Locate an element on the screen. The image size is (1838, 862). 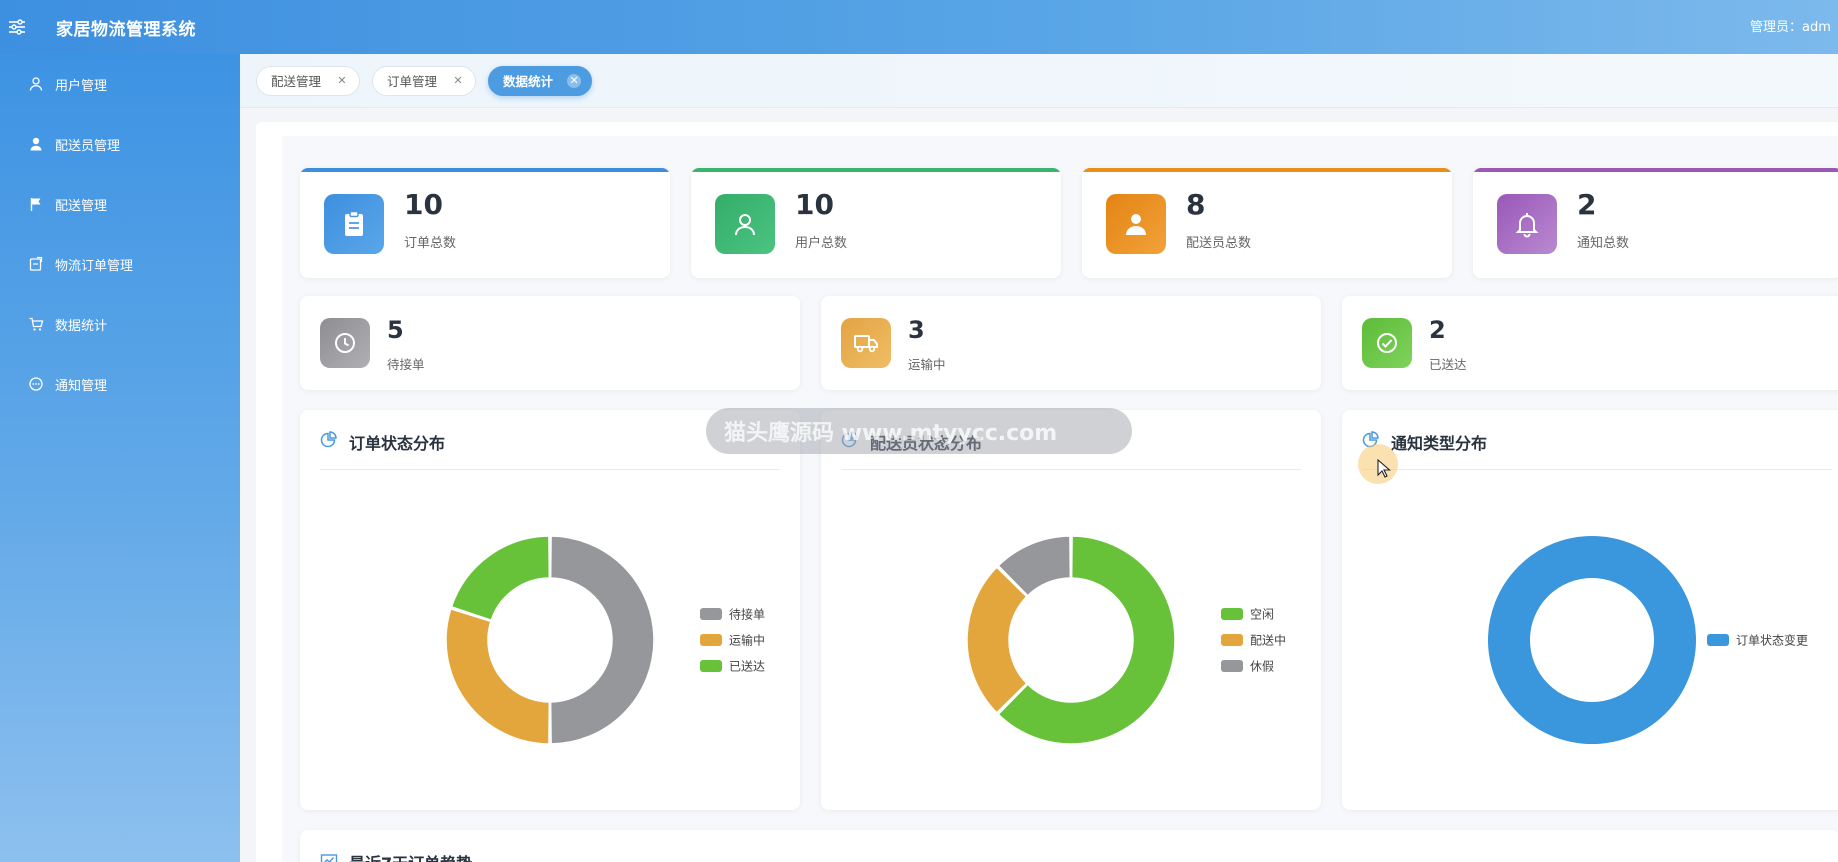
stat-value: 8 is located at coordinates (1196, 204).